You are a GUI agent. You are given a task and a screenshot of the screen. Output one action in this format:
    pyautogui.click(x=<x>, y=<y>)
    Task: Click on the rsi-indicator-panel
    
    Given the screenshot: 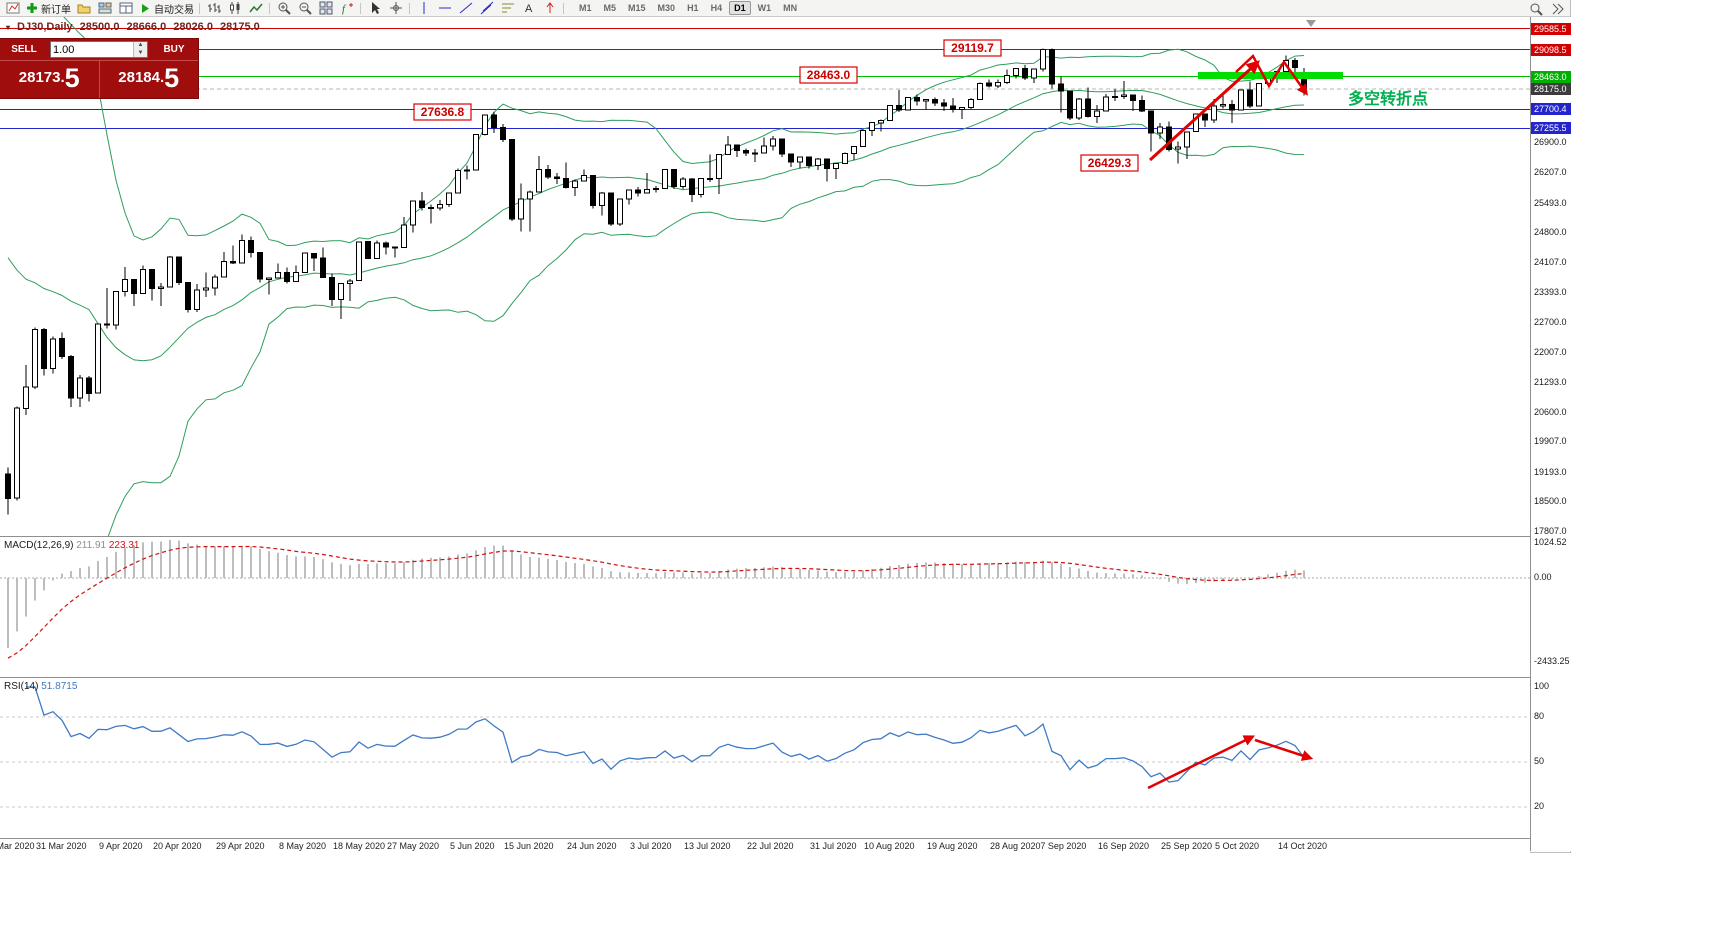 What is the action you would take?
    pyautogui.click(x=765, y=757)
    